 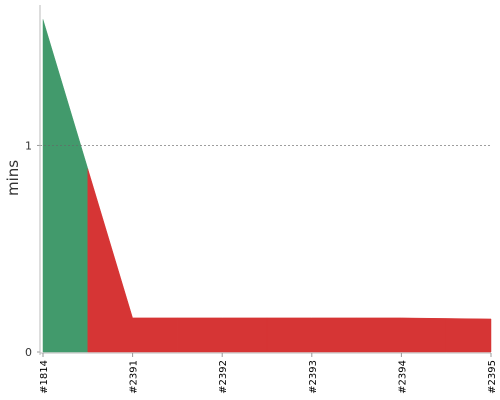 I want to click on y-tick-label: 1, so click(x=28, y=145).